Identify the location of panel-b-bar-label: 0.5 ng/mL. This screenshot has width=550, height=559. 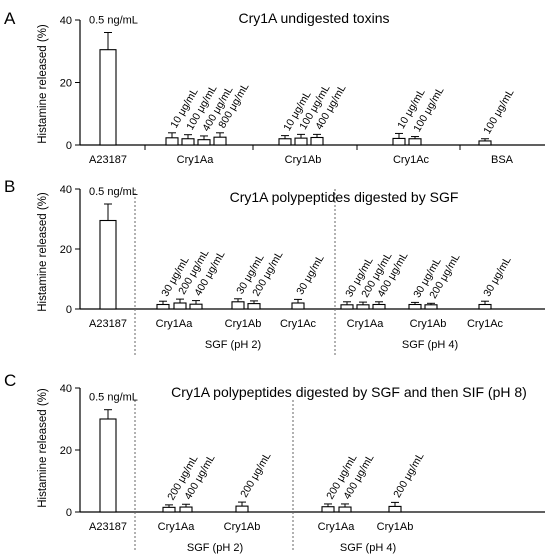
(113, 192).